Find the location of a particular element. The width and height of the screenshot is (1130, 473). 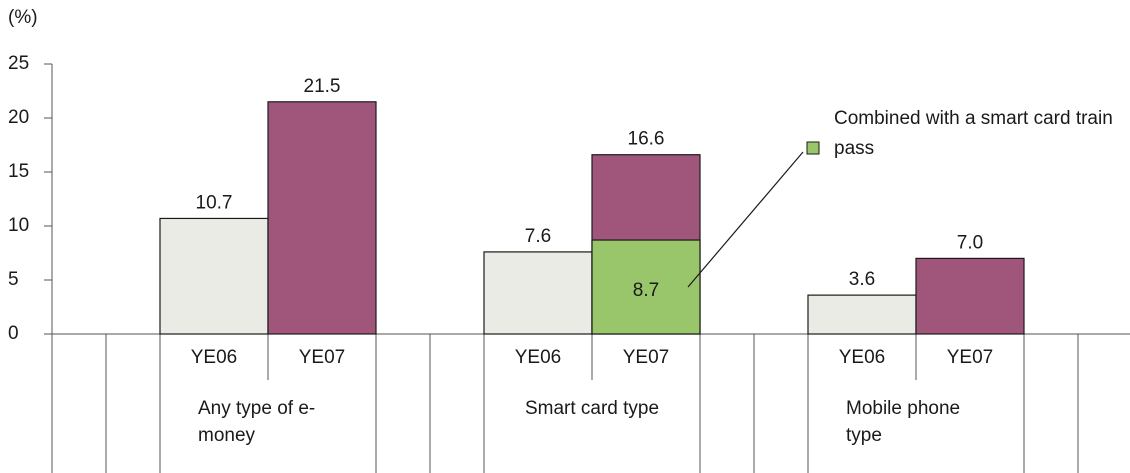

category-label-box: Mobile phone type is located at coordinates (916, 422).